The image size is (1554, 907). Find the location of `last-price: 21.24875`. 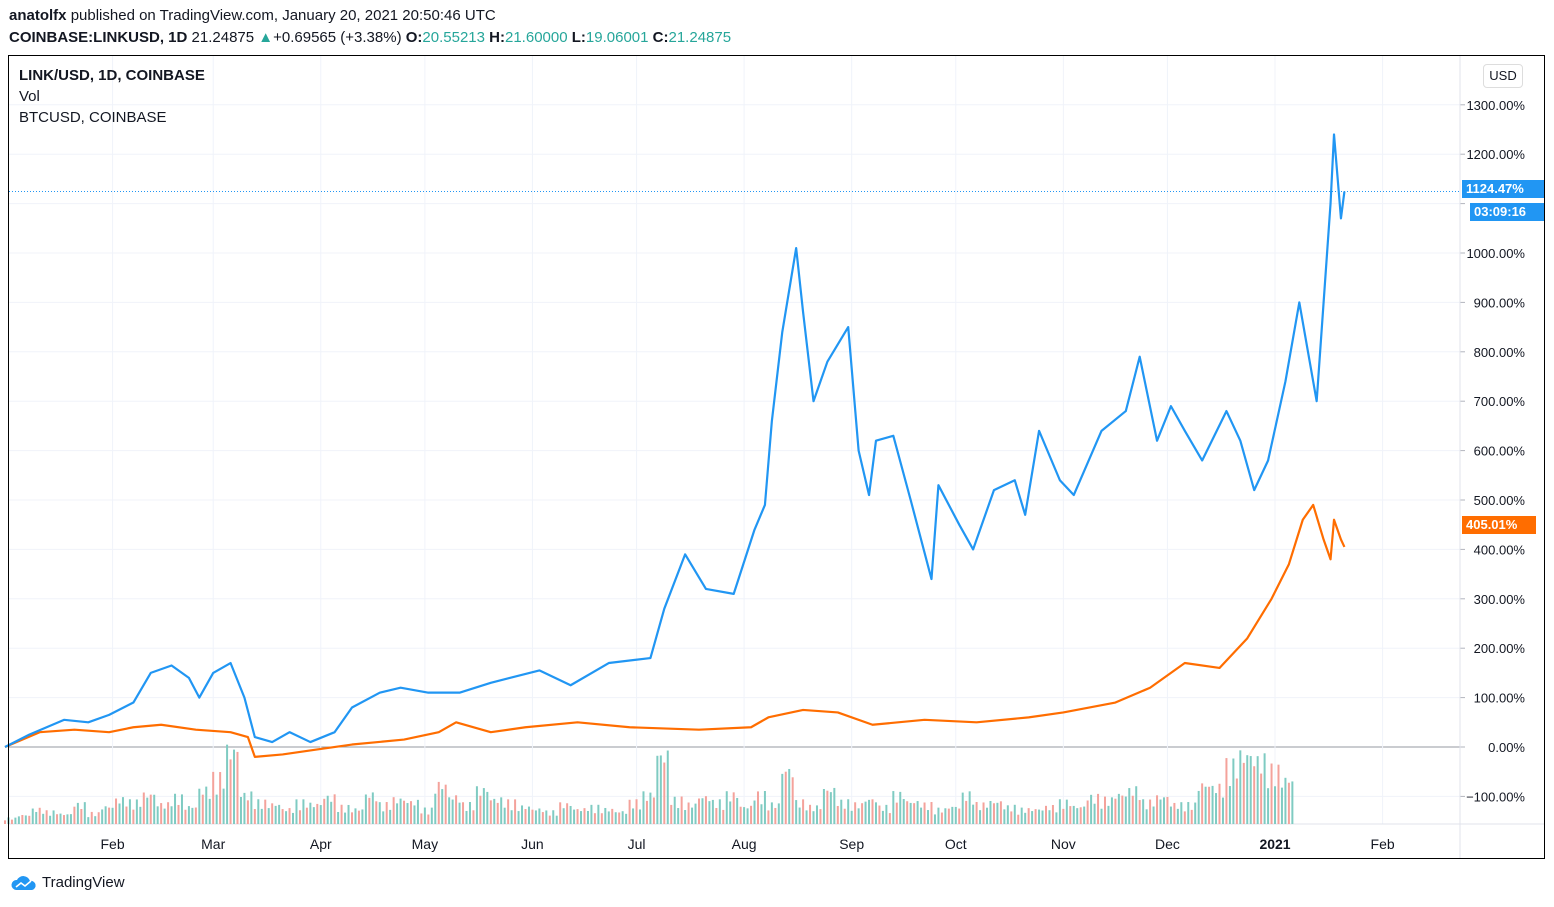

last-price: 21.24875 is located at coordinates (223, 37).